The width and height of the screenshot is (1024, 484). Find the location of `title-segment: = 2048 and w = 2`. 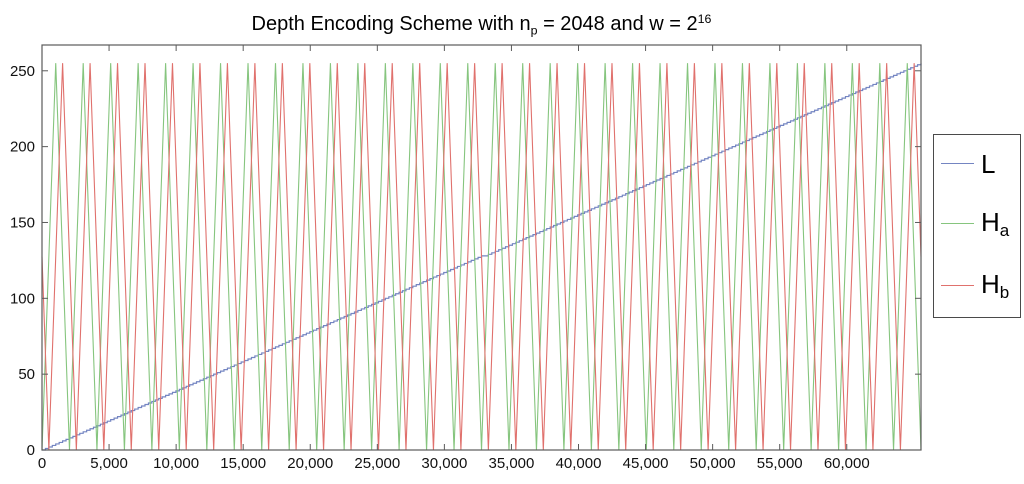

title-segment: = 2048 and w = 2 is located at coordinates (617, 23).